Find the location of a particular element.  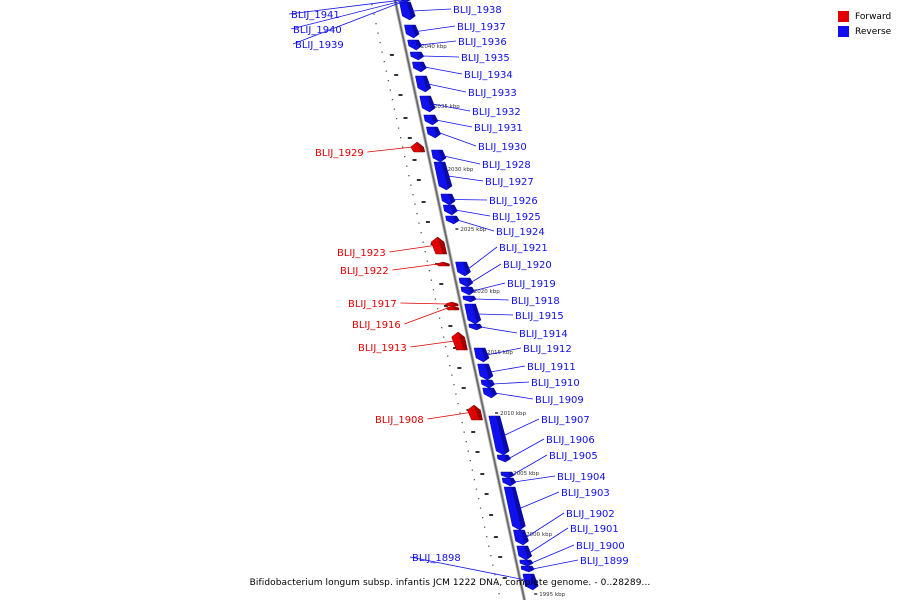

scale-label: 2025 kbp is located at coordinates (473, 230).